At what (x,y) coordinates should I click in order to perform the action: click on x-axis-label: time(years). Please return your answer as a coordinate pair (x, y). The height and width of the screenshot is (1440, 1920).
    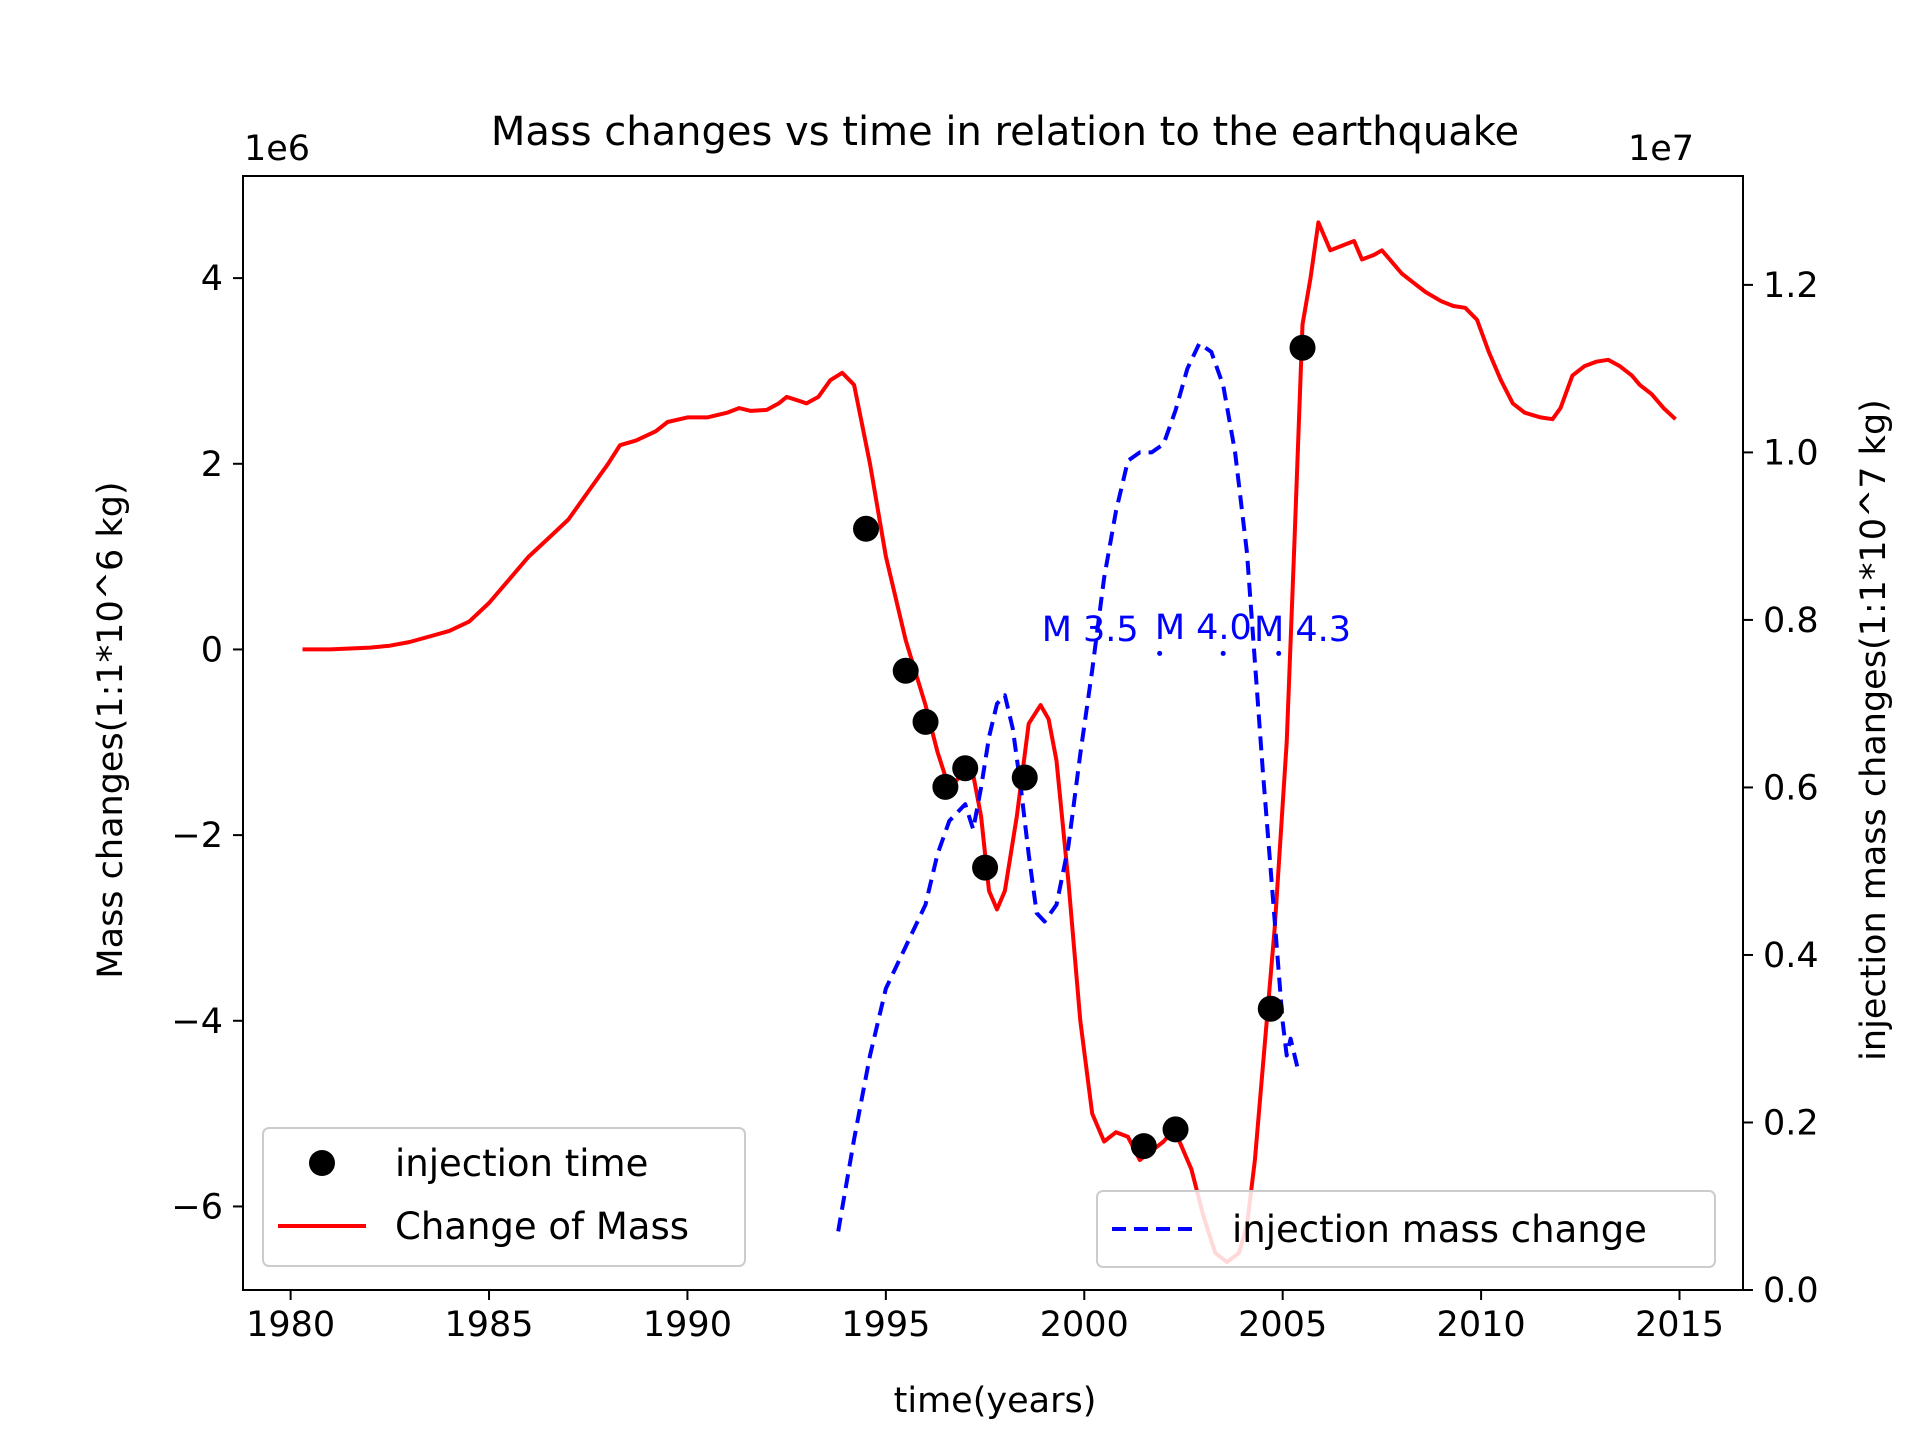
    Looking at the image, I should click on (995, 1401).